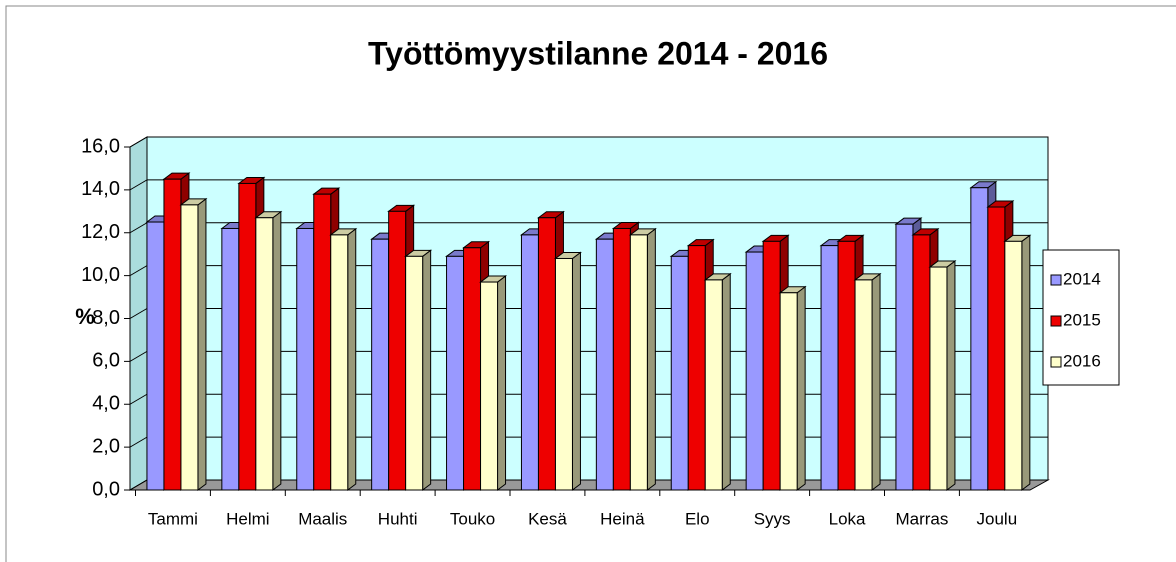 This screenshot has width=1176, height=562. I want to click on legend-label: 2014, so click(1082, 278).